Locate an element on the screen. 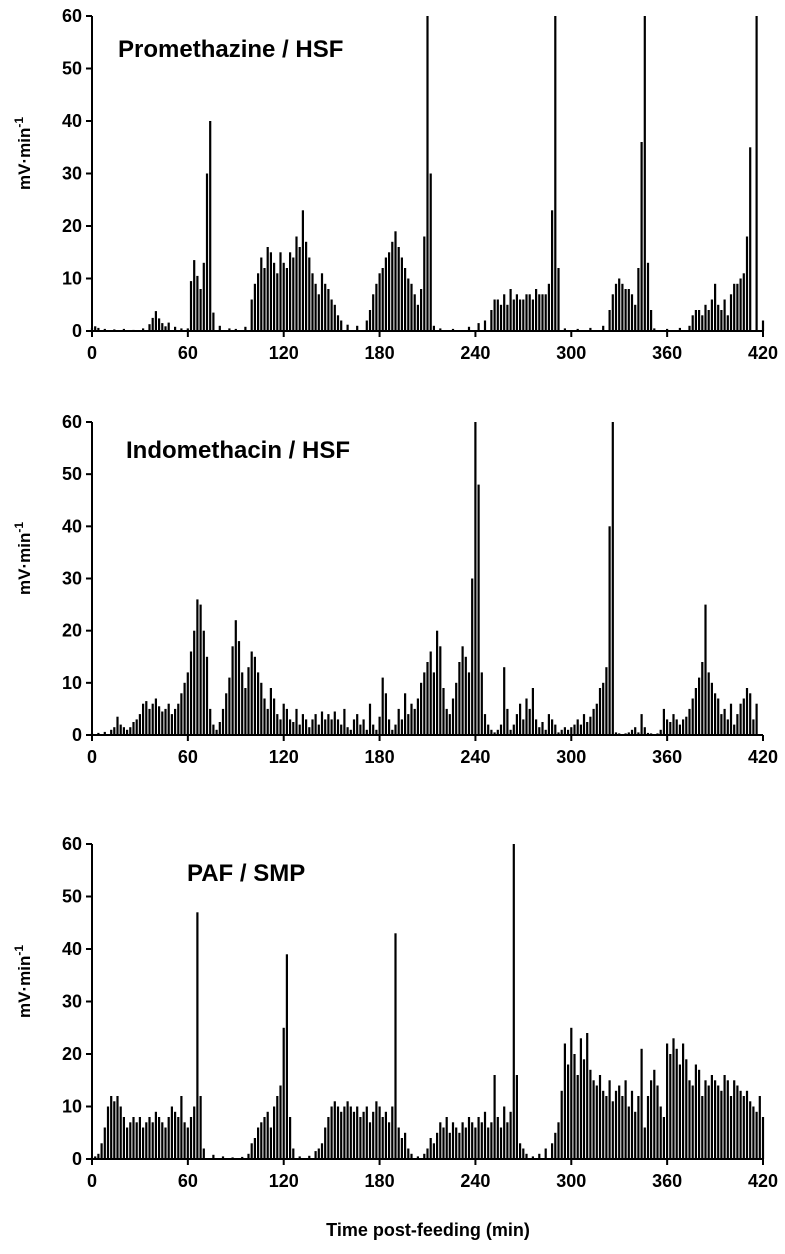  y-tick-label: 30 is located at coordinates (72, 174).